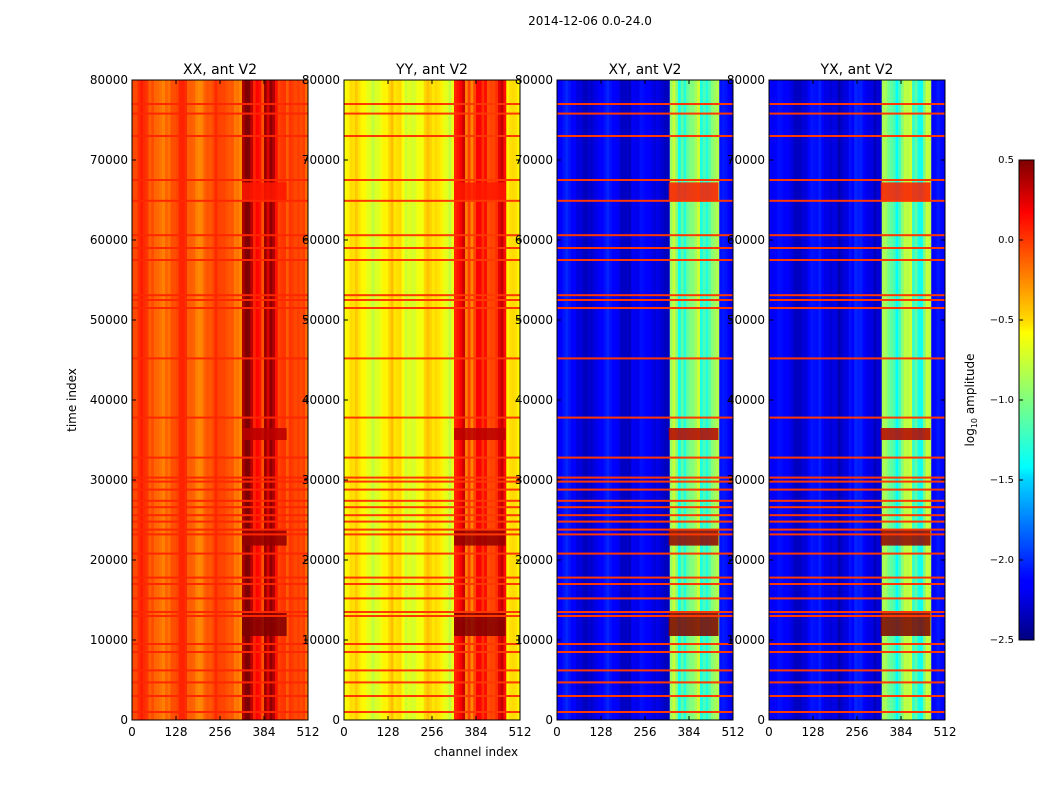  What do you see at coordinates (476, 752) in the screenshot?
I see `x-axis-label: channel index` at bounding box center [476, 752].